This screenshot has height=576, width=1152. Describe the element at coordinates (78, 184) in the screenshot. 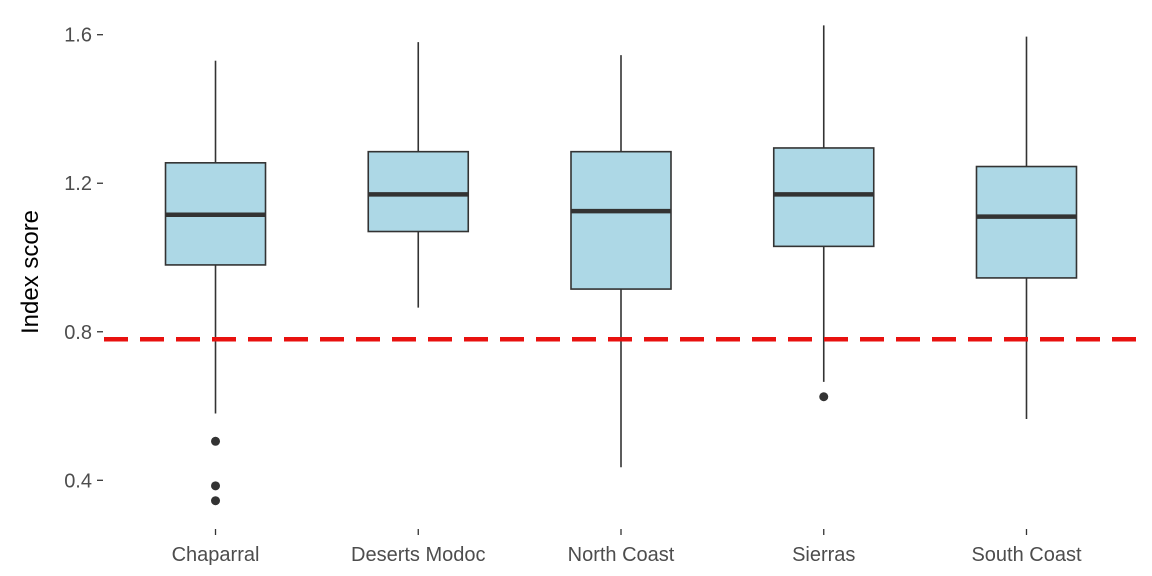

I see `y-tick-label: 1.2` at that location.